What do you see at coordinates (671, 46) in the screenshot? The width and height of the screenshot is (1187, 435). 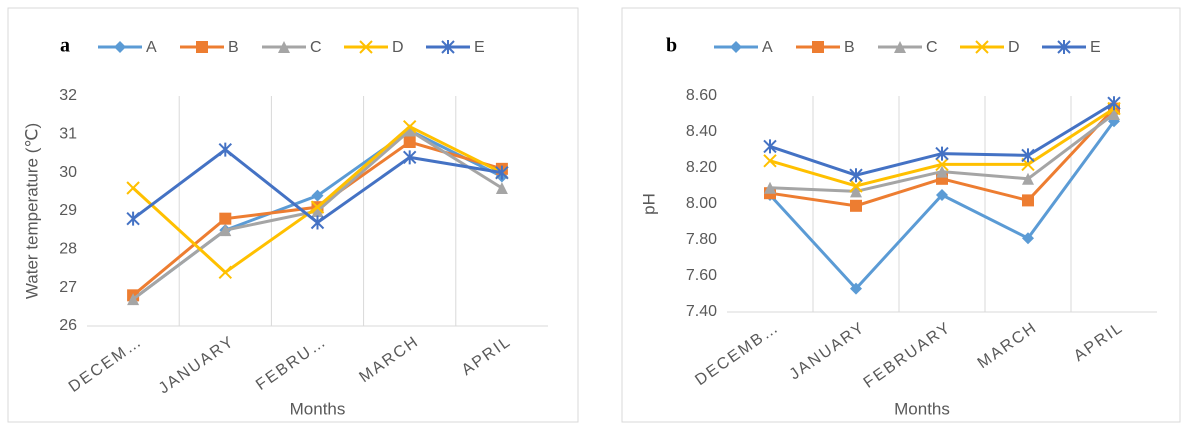 I see `panel-label: b` at bounding box center [671, 46].